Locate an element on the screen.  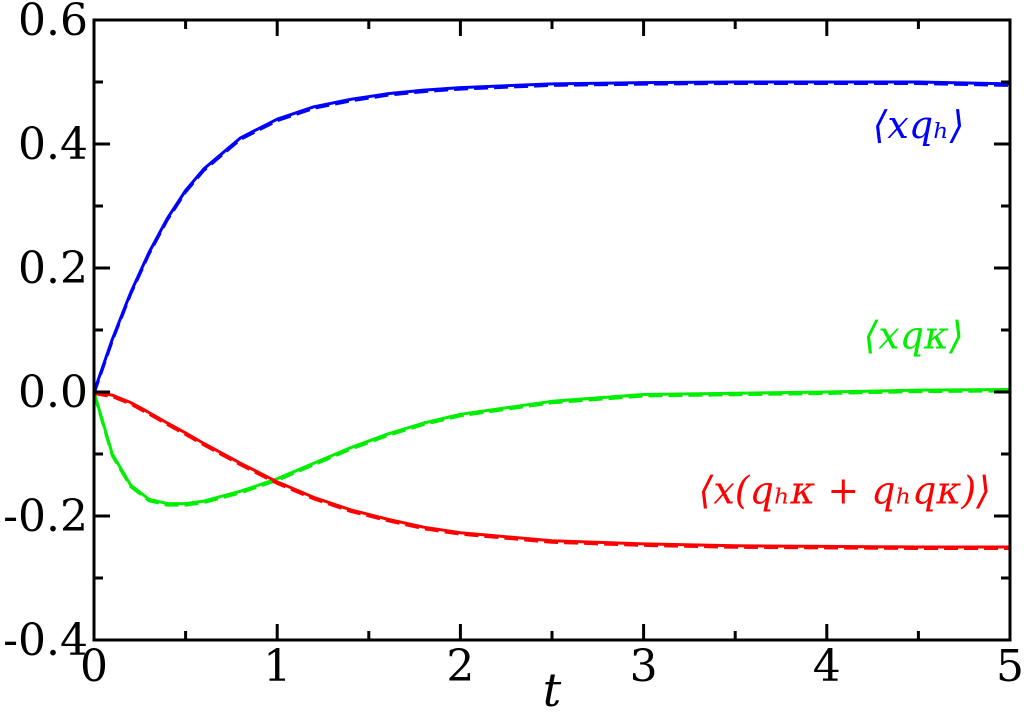
x-tick-label: 4 is located at coordinates (827, 666).